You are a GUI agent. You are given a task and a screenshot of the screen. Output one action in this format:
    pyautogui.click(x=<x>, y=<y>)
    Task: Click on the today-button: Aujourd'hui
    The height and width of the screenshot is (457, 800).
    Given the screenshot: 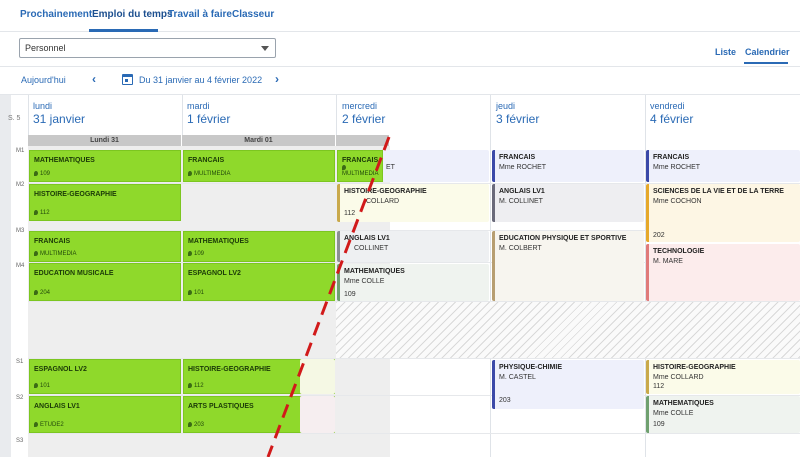 What is the action you would take?
    pyautogui.click(x=43, y=80)
    